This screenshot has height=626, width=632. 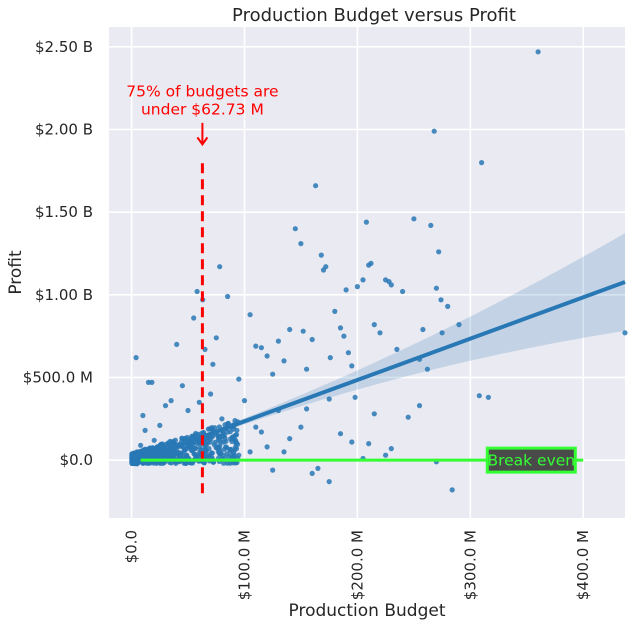 What do you see at coordinates (64, 47) in the screenshot?
I see `y-tick-label: $2.50 B` at bounding box center [64, 47].